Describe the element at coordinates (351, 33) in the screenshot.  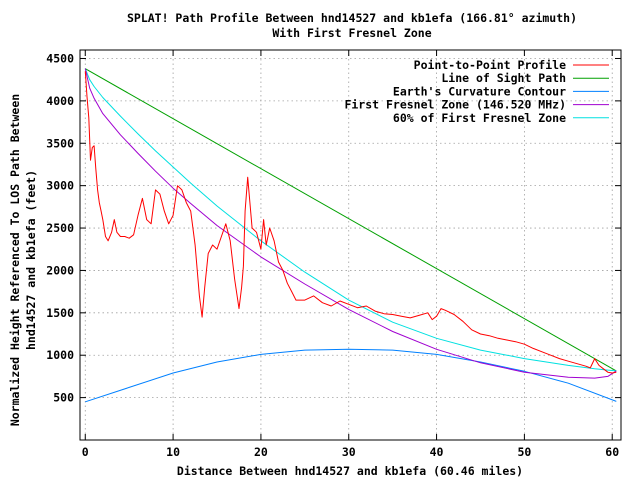
I see `chart-subtitle: With First Fresnel Zone` at that location.